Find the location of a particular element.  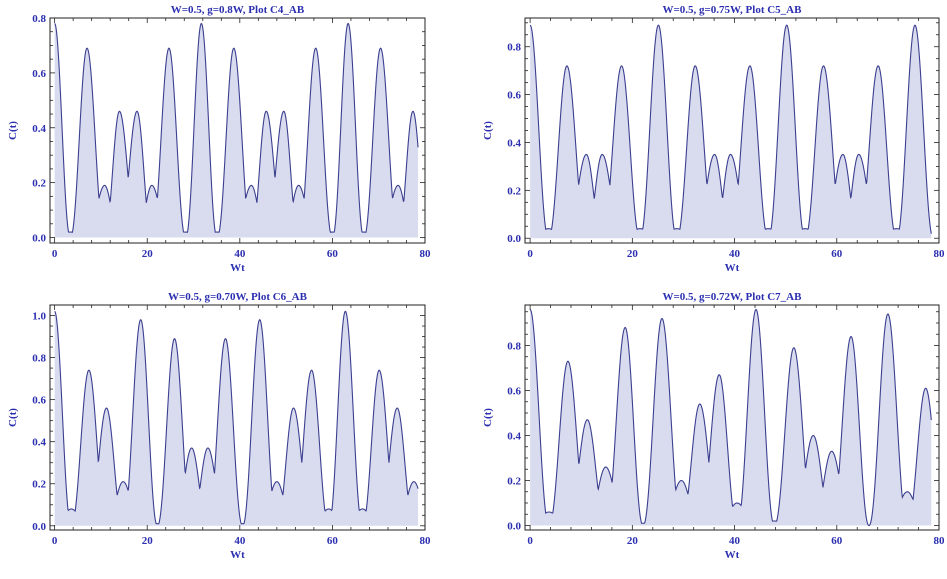

chart-title: W=0.5, g=0.75W, Plot C5_AB is located at coordinates (733, 10).